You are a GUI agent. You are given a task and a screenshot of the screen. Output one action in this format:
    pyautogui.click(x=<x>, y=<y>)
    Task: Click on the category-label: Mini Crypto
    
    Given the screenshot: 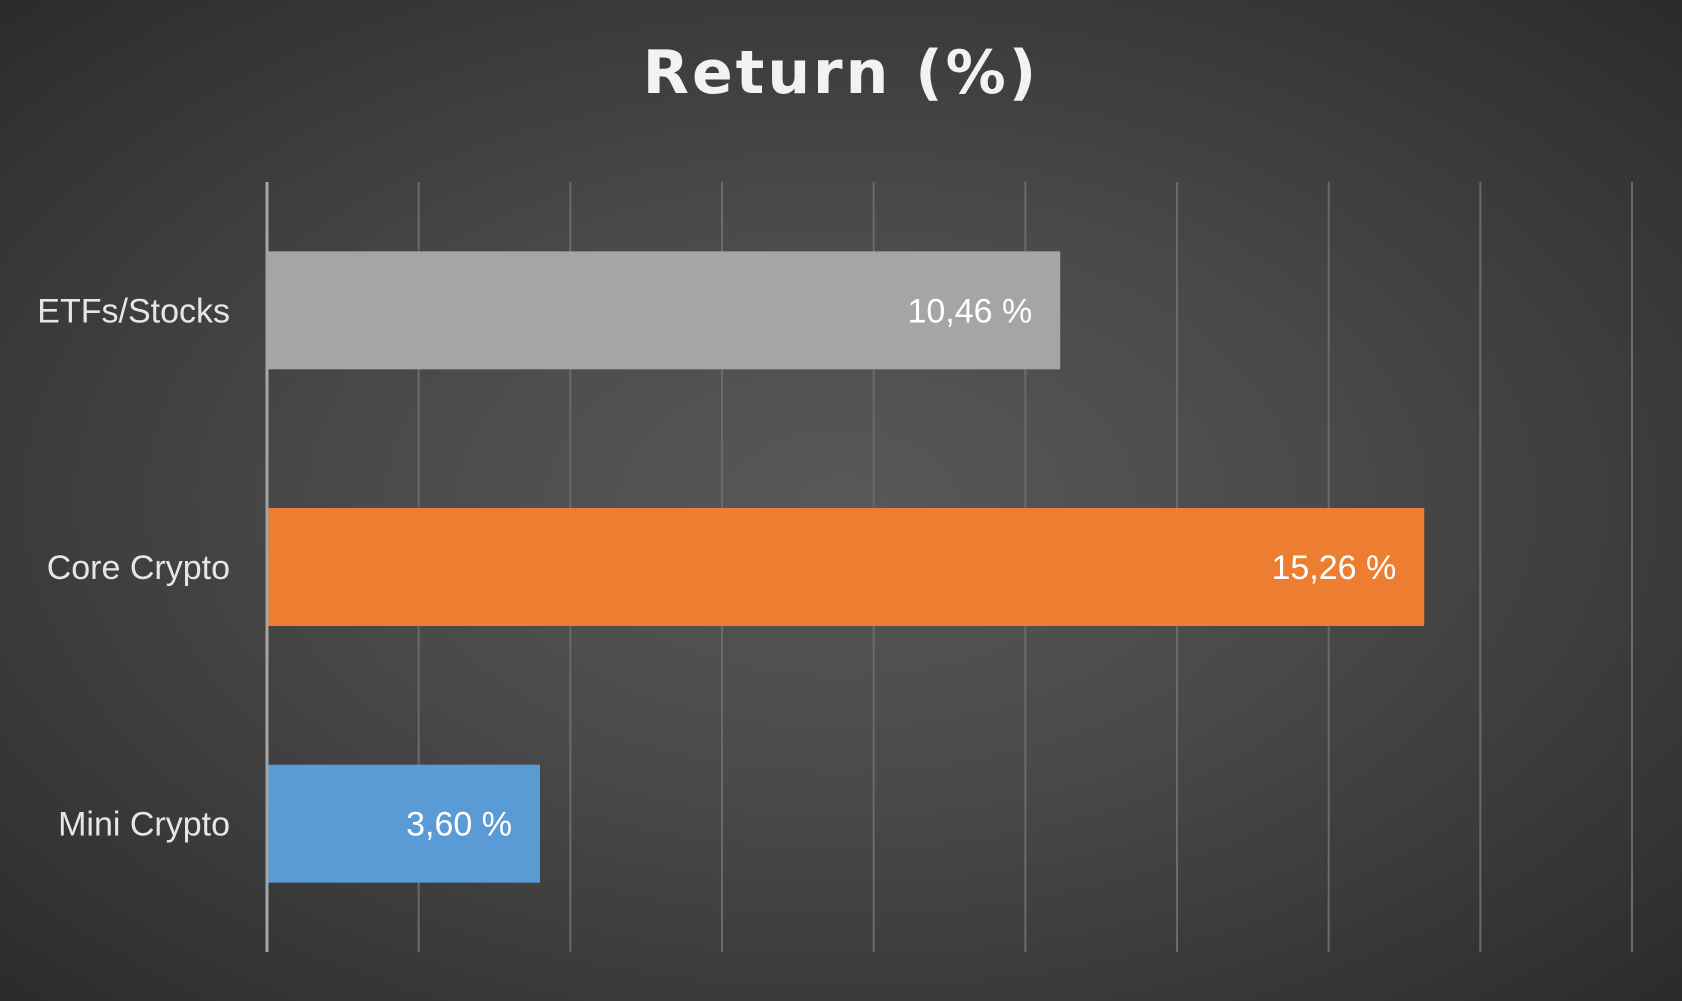 What is the action you would take?
    pyautogui.click(x=144, y=825)
    